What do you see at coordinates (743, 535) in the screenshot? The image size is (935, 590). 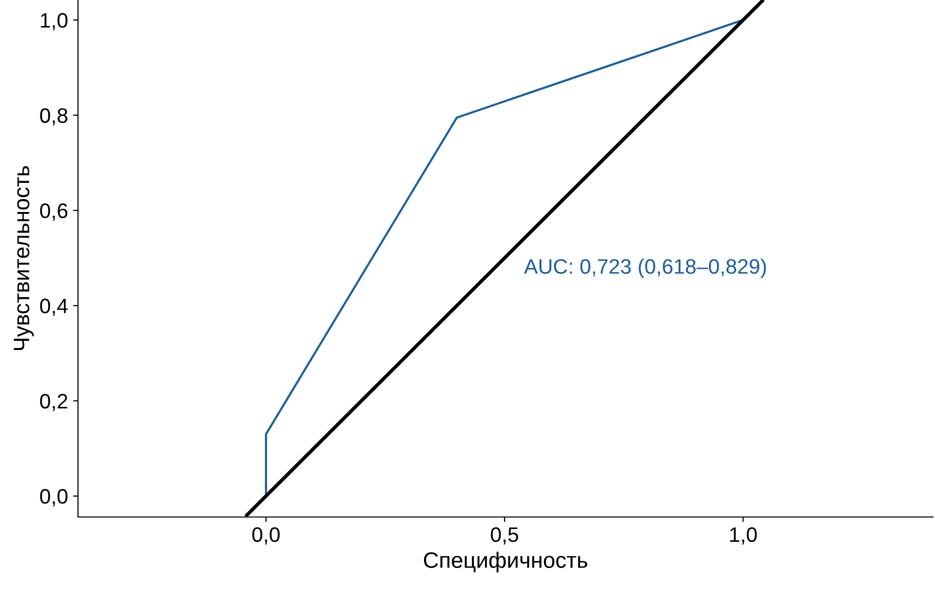 I see `x-tick-label: 1,0` at bounding box center [743, 535].